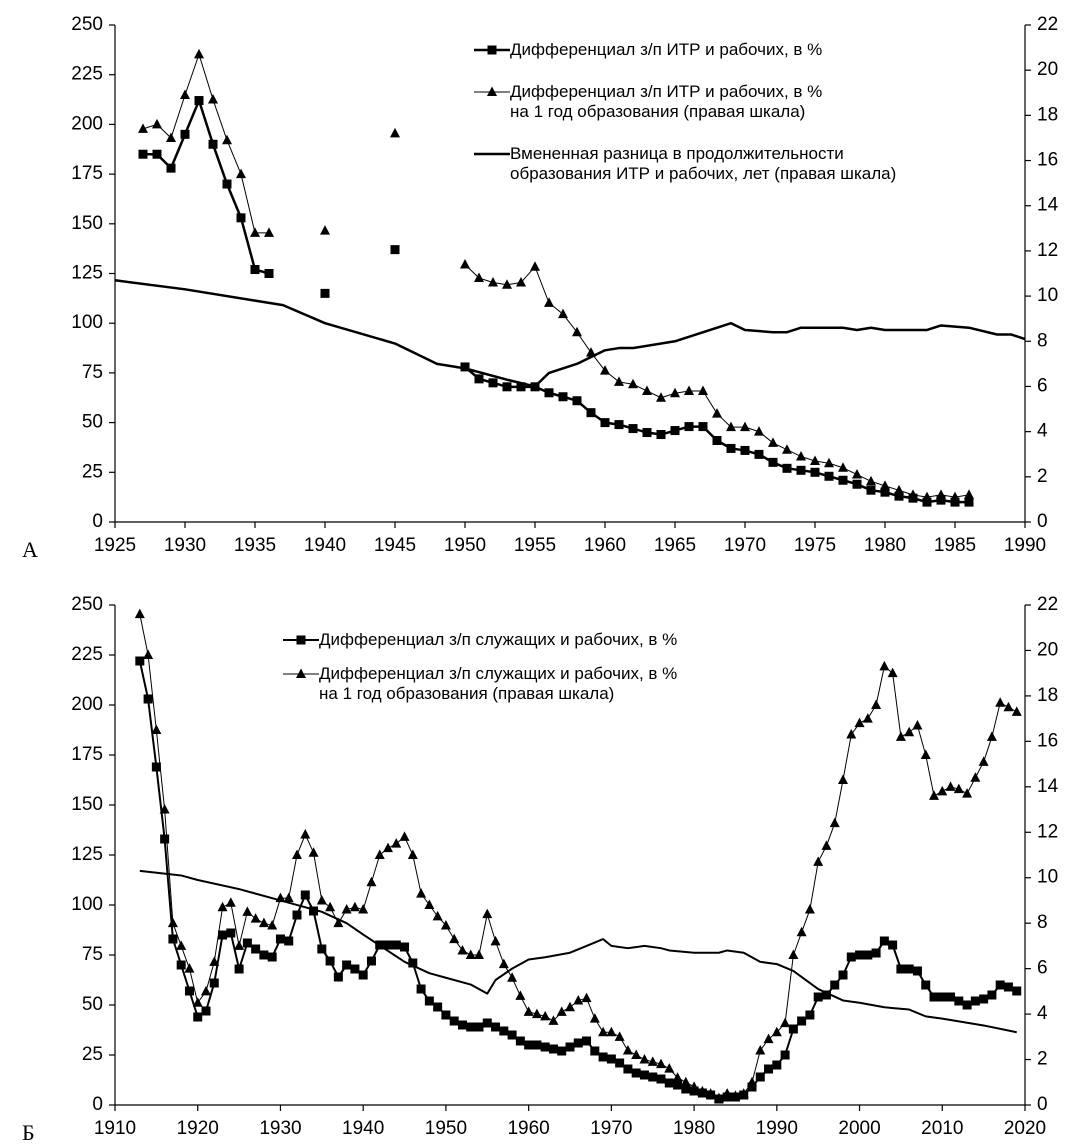 This screenshot has height=1144, width=1080. I want to click on y2-tick-label: 4, so click(1042, 1013).